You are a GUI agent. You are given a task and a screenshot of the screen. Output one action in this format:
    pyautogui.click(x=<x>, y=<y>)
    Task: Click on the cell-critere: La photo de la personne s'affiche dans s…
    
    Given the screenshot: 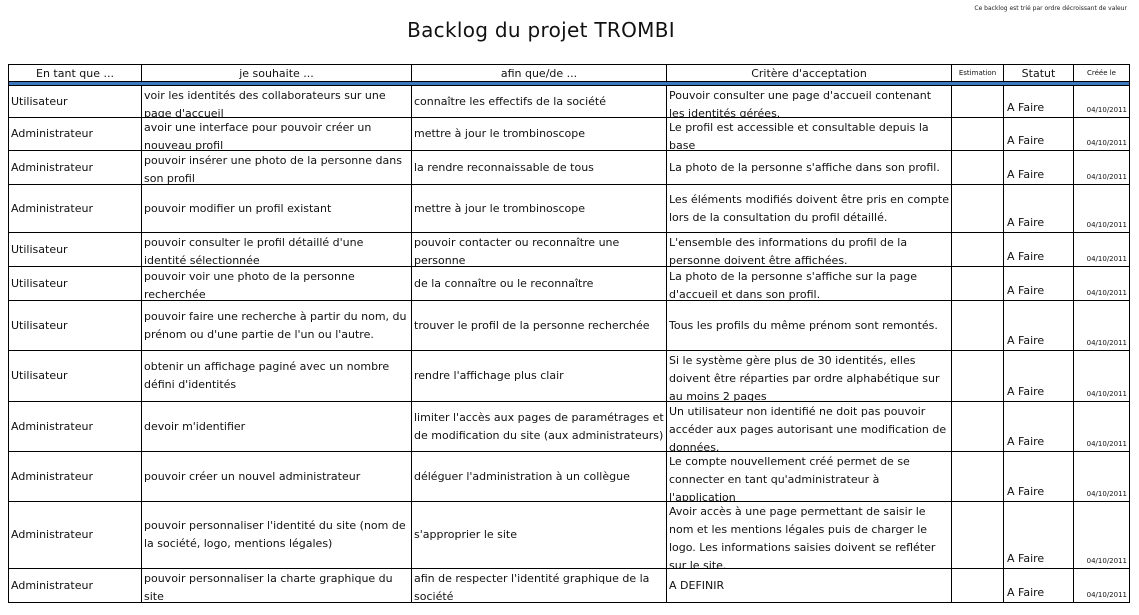 What is the action you would take?
    pyautogui.click(x=809, y=167)
    